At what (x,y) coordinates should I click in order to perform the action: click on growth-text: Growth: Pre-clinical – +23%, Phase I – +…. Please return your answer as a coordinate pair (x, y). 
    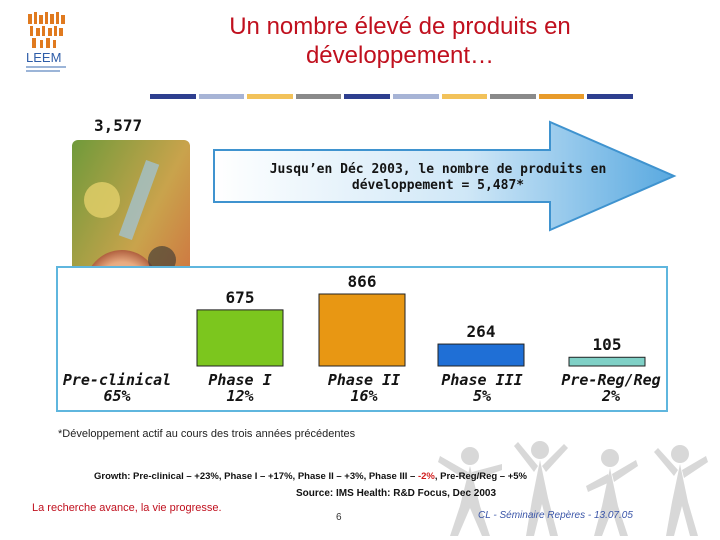
    Looking at the image, I should click on (256, 476).